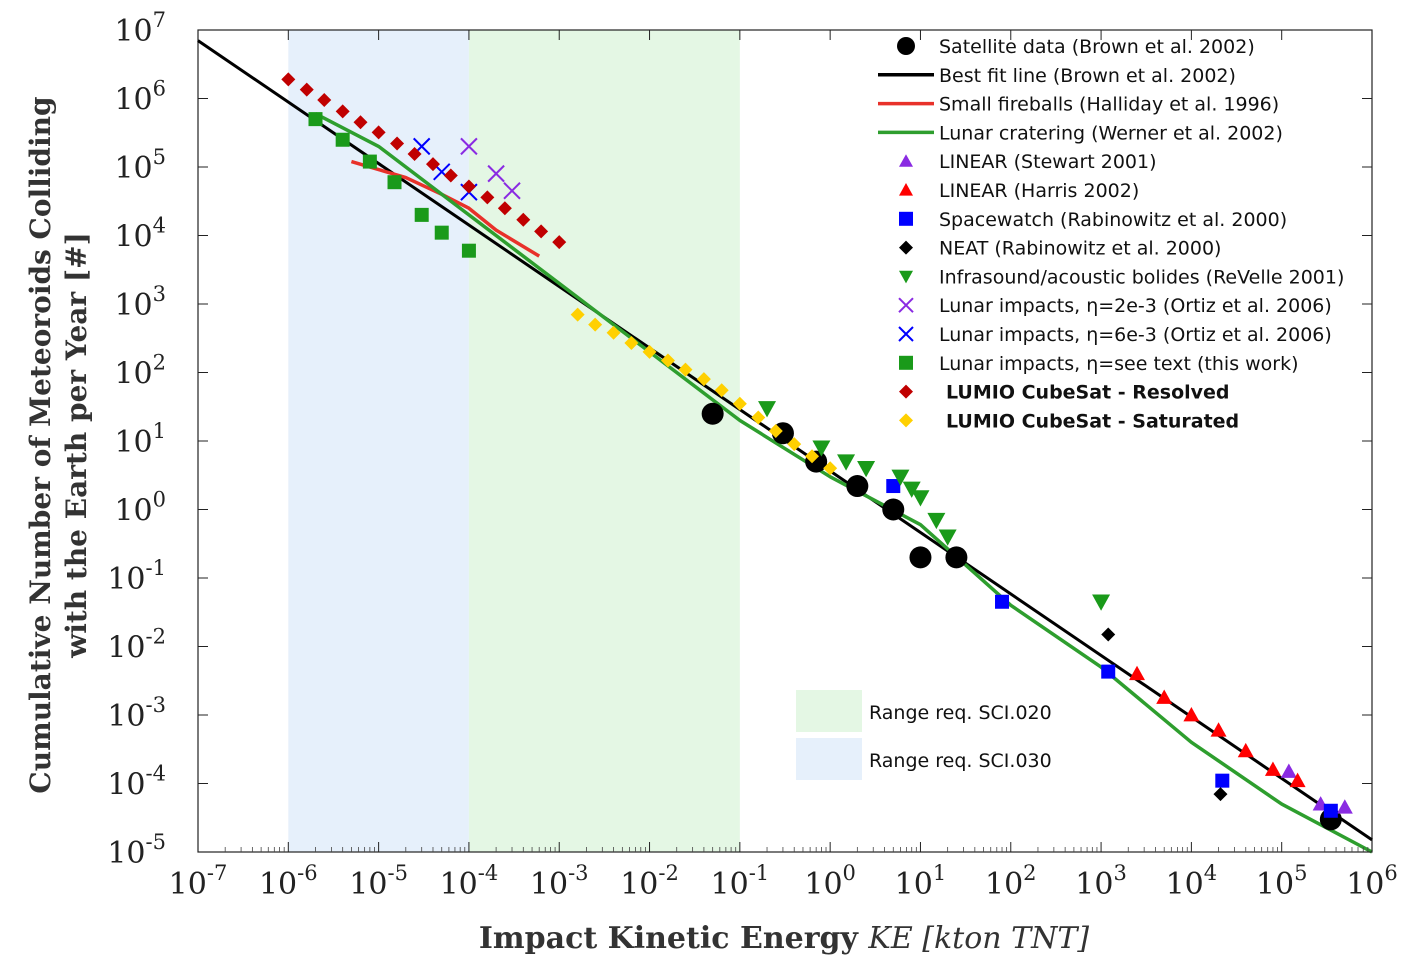 Image resolution: width=1404 pixels, height=957 pixels. Describe the element at coordinates (1097, 47) in the screenshot. I see `legend-label-0: Satellite data (Brown et al. 2002)` at that location.